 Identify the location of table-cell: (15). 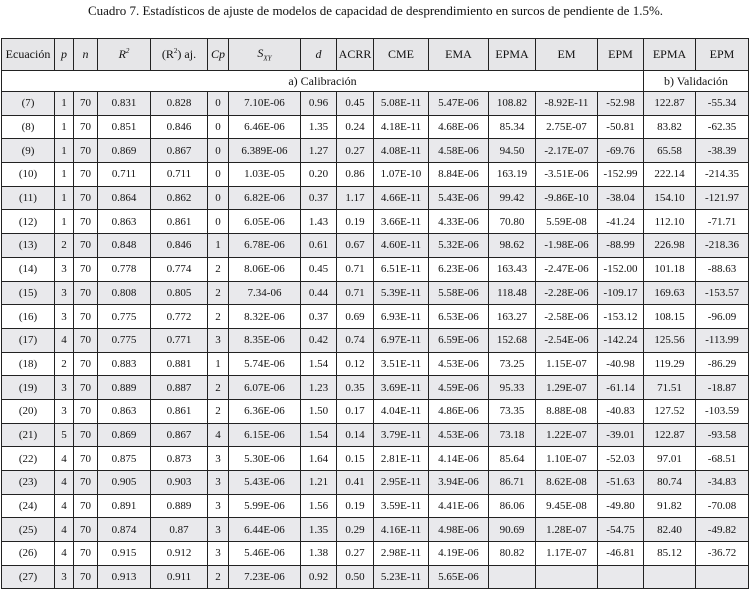
(28, 293).